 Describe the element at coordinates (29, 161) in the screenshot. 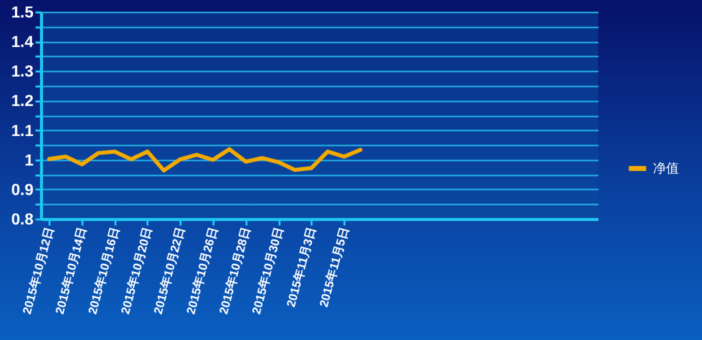

I see `y-tick-label: 1` at that location.